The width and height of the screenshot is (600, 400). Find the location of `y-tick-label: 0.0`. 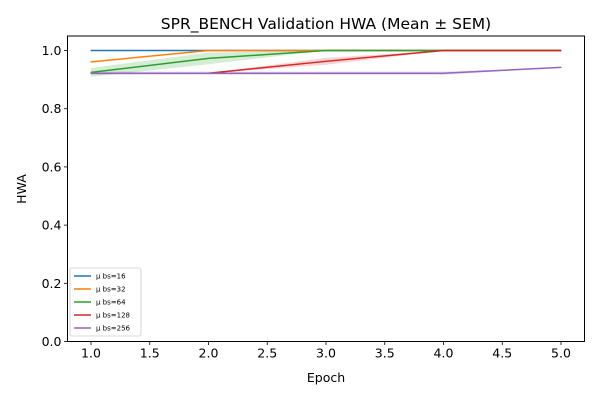

y-tick-label: 0.0 is located at coordinates (52, 341).